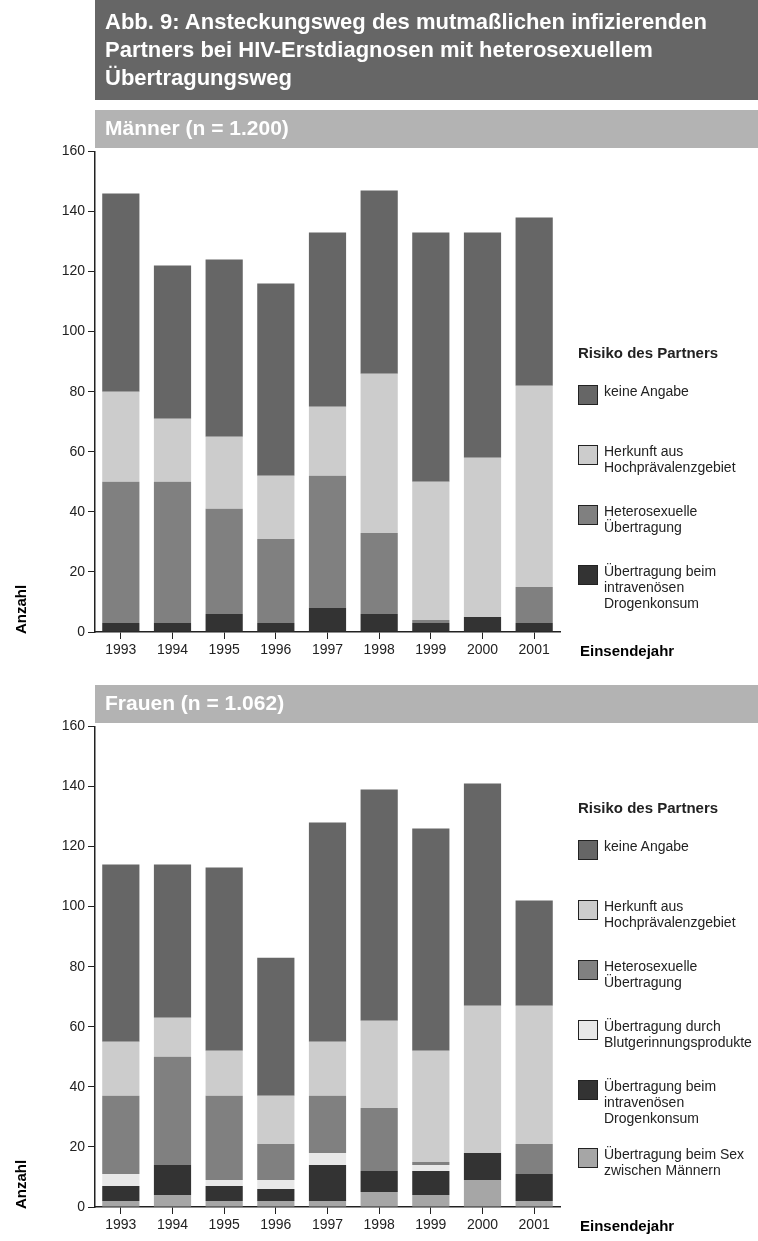 This screenshot has width=758, height=1241. I want to click on legend-label: Übertragung durch Blutgerinnungsprodukte, so click(678, 1034).